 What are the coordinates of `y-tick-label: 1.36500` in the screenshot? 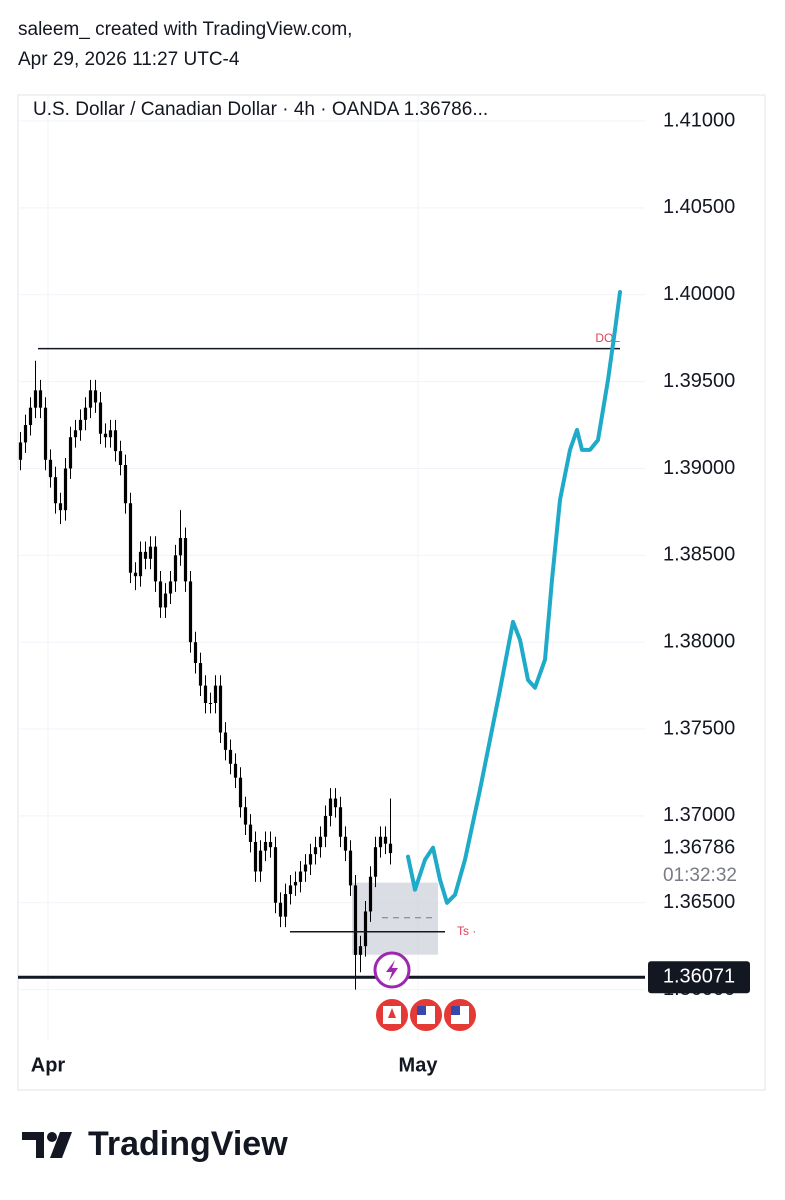 It's located at (699, 902).